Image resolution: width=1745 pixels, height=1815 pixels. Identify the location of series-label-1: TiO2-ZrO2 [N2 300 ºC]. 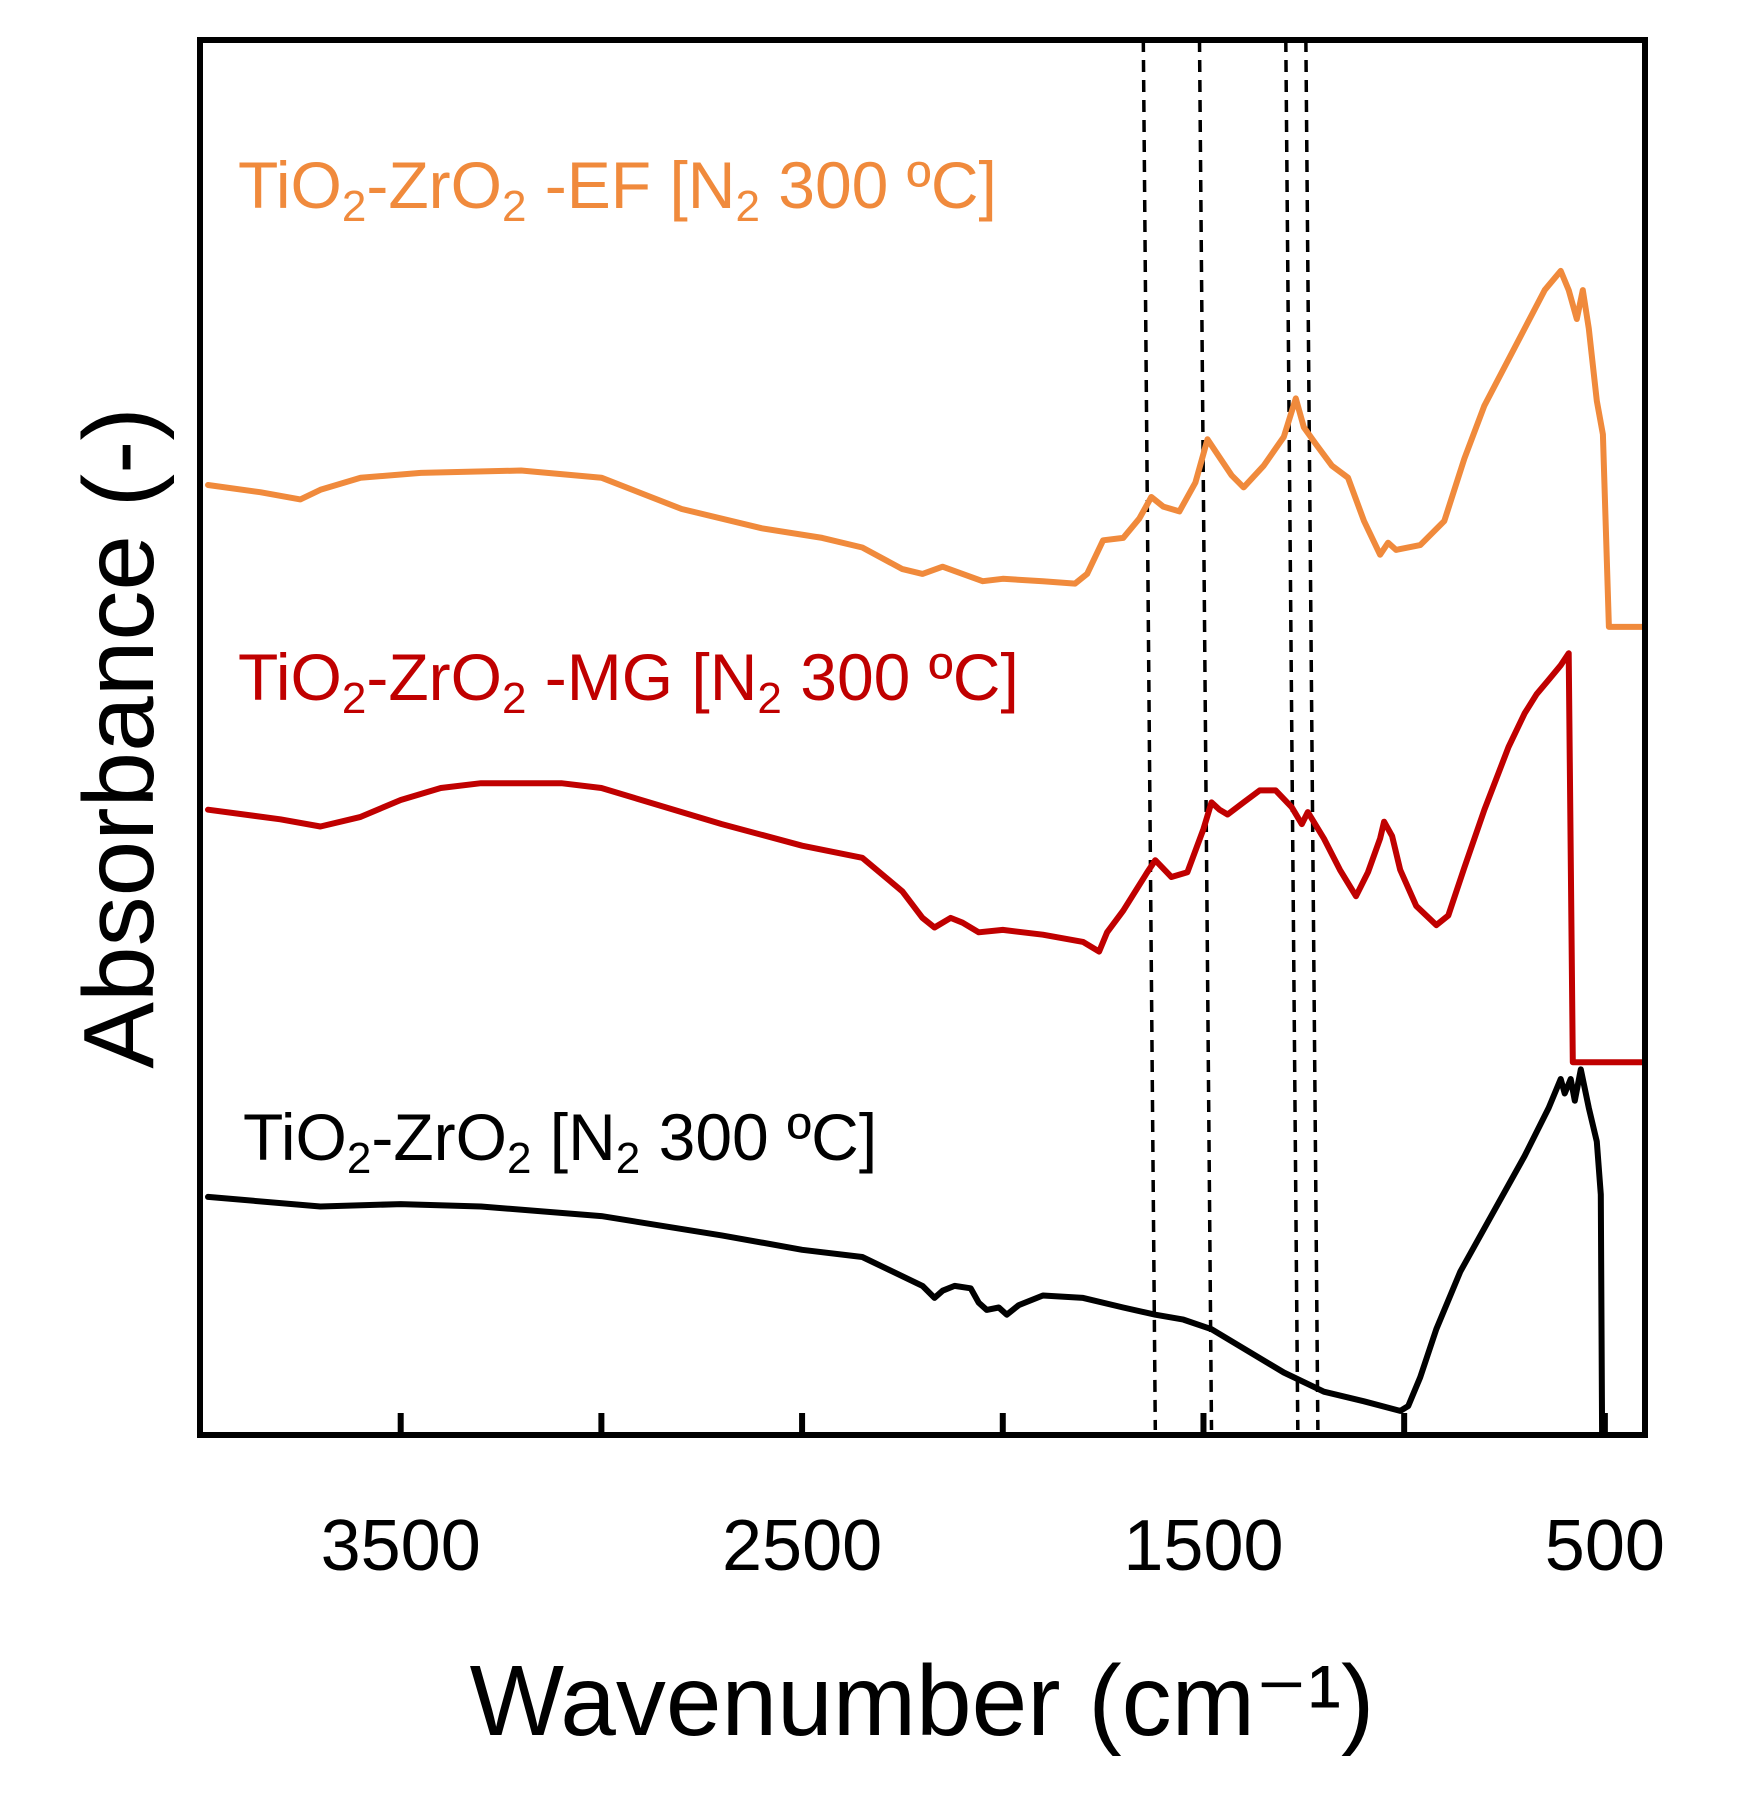
(560, 1141).